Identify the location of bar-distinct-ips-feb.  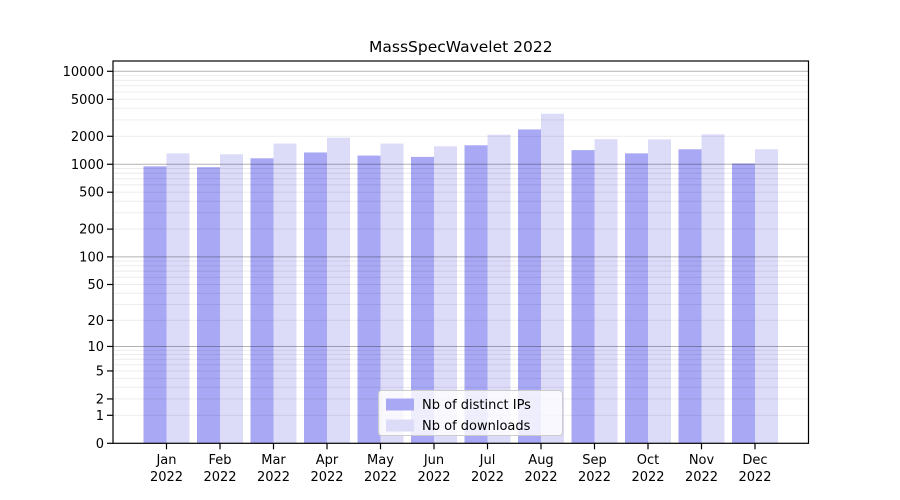
(208, 305).